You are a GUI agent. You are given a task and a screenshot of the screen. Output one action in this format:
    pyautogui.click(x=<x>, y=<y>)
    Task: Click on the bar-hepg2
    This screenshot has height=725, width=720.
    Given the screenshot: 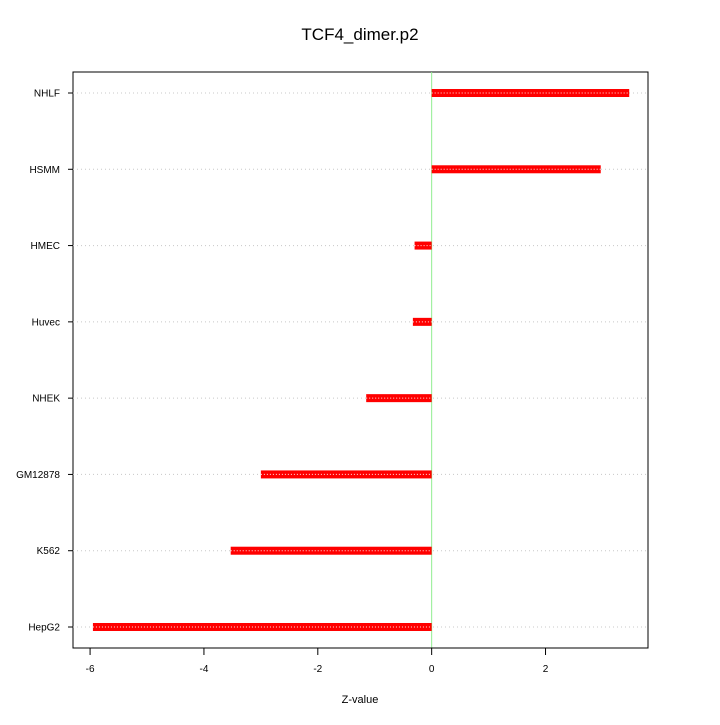 What is the action you would take?
    pyautogui.click(x=262, y=627)
    